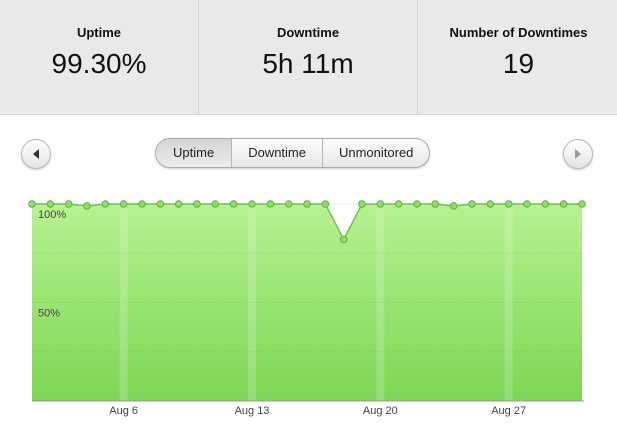  Describe the element at coordinates (518, 63) in the screenshot. I see `stat-value: 19` at that location.